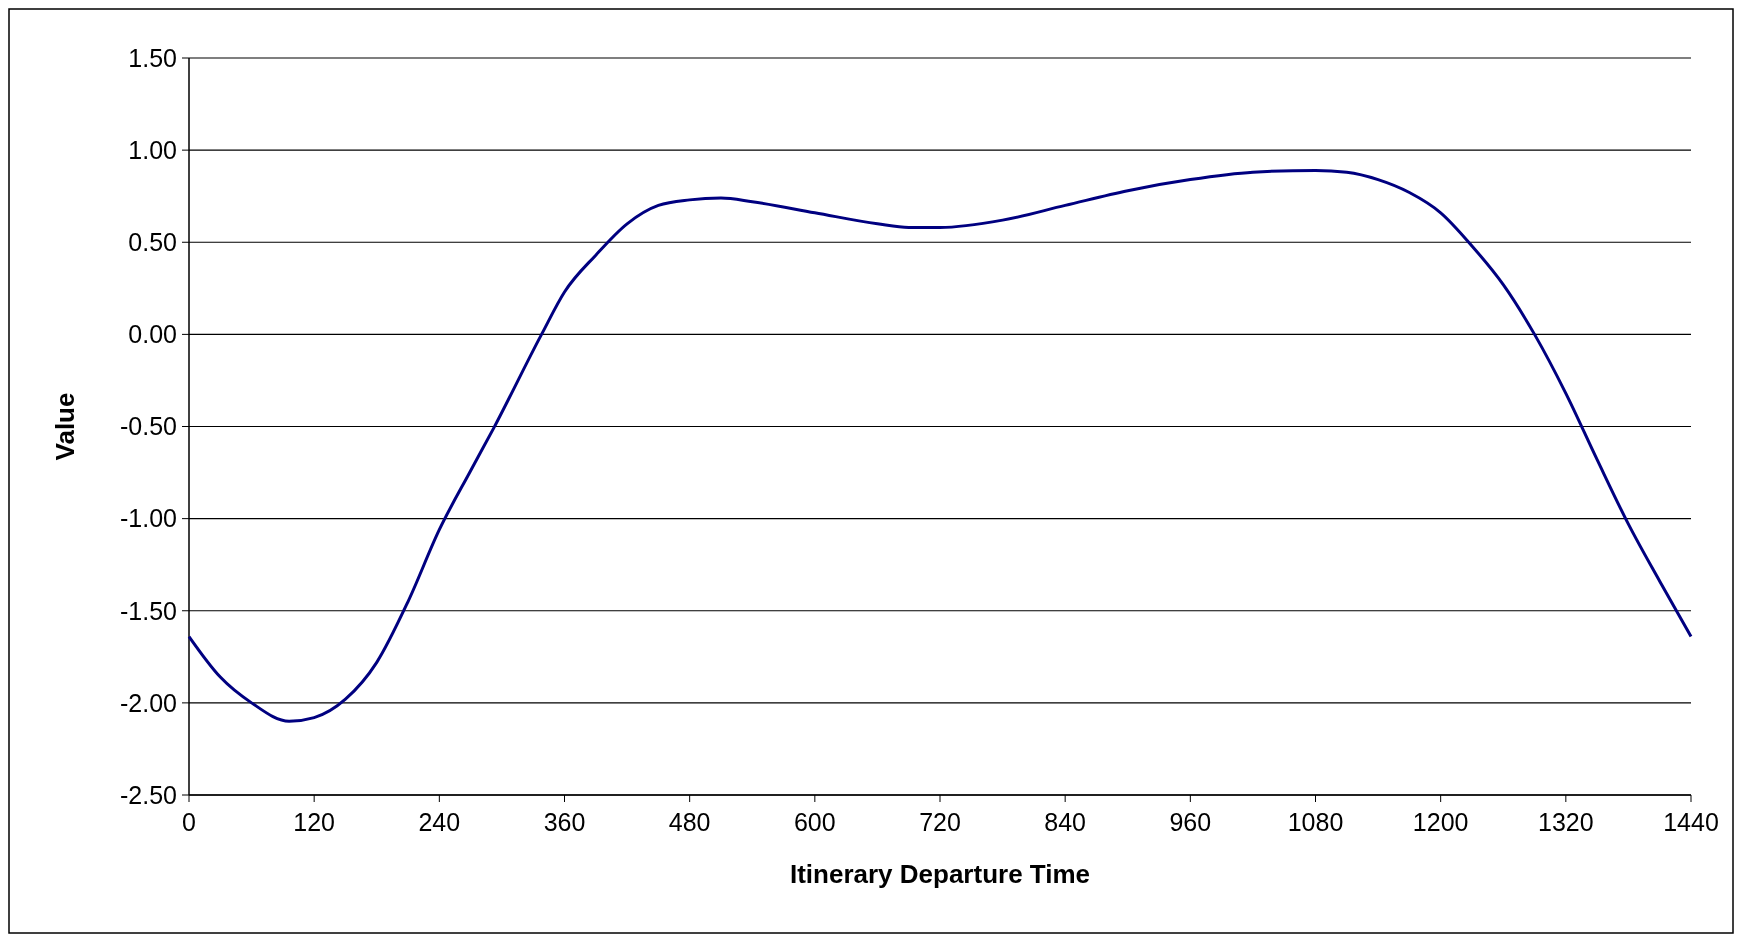  What do you see at coordinates (564, 822) in the screenshot?
I see `x-tick-label: 360` at bounding box center [564, 822].